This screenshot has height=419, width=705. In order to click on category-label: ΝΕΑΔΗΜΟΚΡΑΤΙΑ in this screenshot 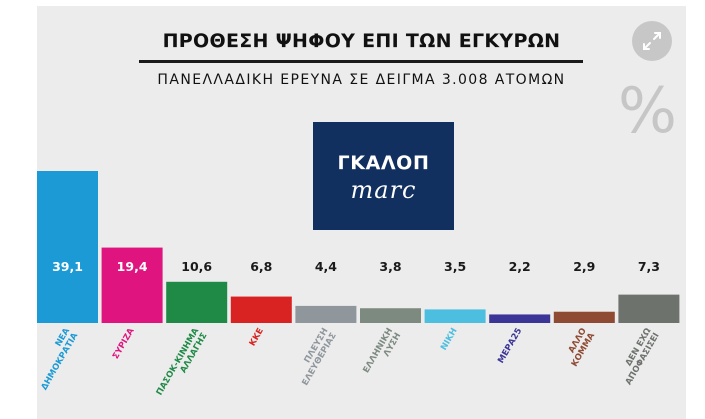, I will do `click(55, 359)`.